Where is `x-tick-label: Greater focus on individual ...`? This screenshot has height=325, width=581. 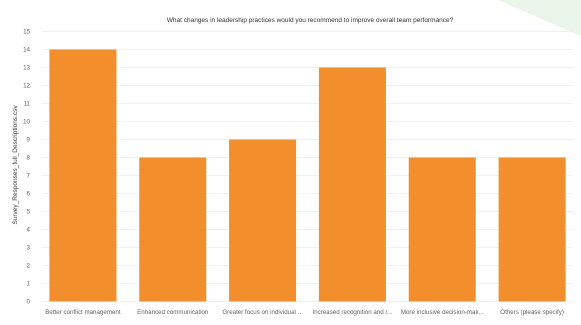
x-tick-label: Greater focus on individual ... is located at coordinates (262, 312).